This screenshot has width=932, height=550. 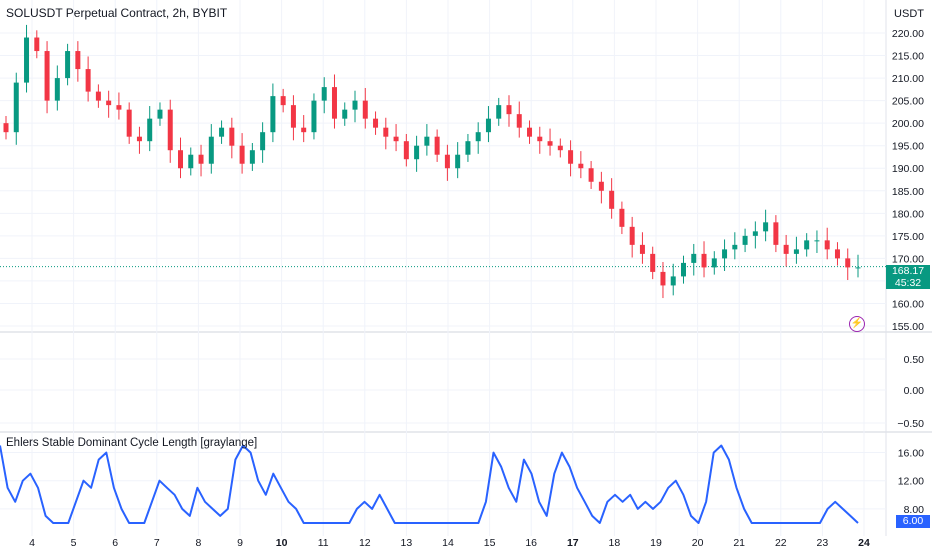 I want to click on cycle-length-line, so click(x=429, y=484).